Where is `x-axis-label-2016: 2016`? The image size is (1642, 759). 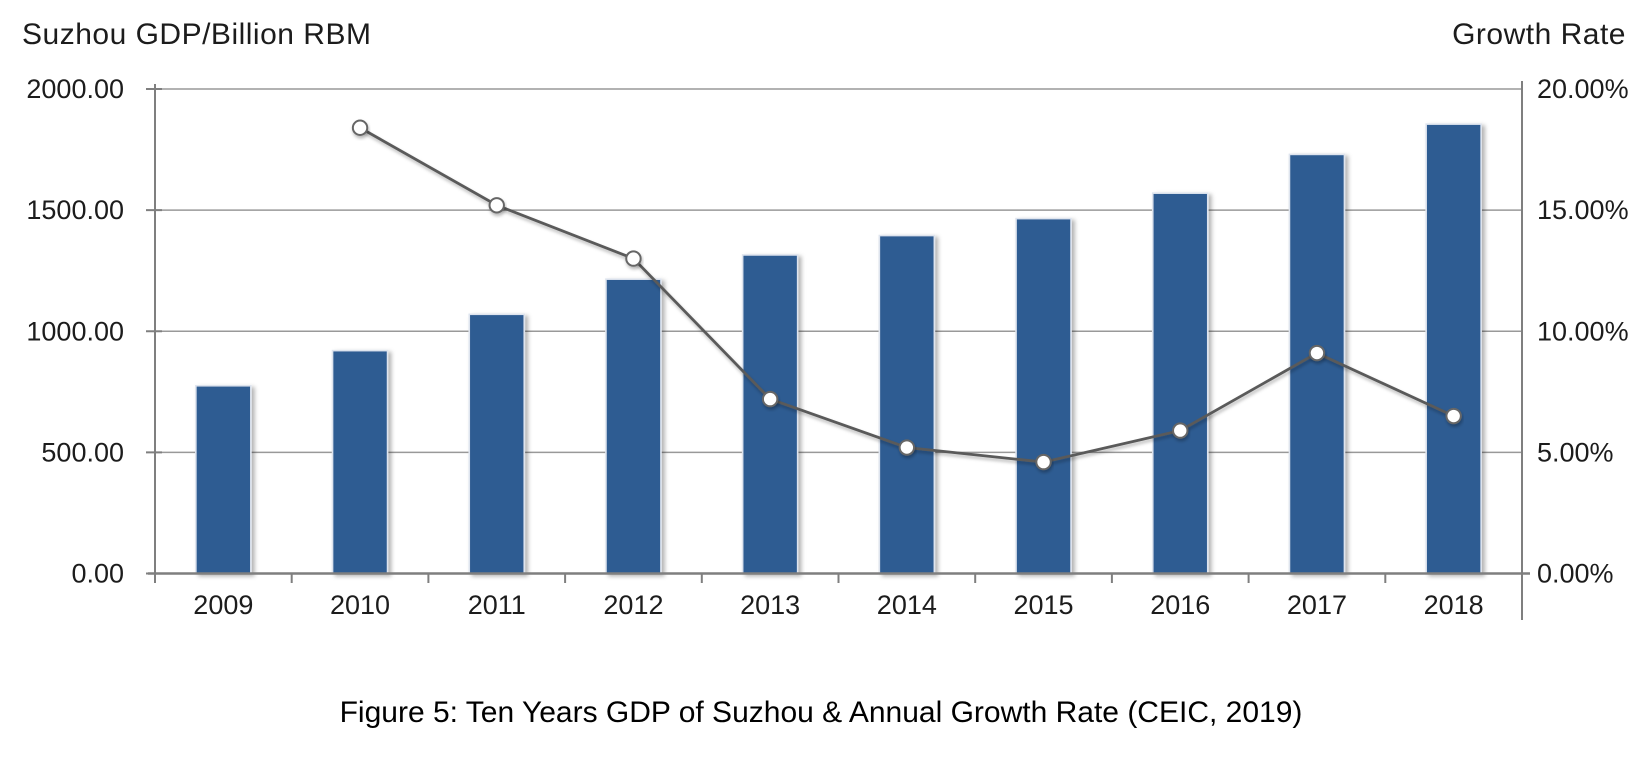
x-axis-label-2016: 2016 is located at coordinates (1180, 605).